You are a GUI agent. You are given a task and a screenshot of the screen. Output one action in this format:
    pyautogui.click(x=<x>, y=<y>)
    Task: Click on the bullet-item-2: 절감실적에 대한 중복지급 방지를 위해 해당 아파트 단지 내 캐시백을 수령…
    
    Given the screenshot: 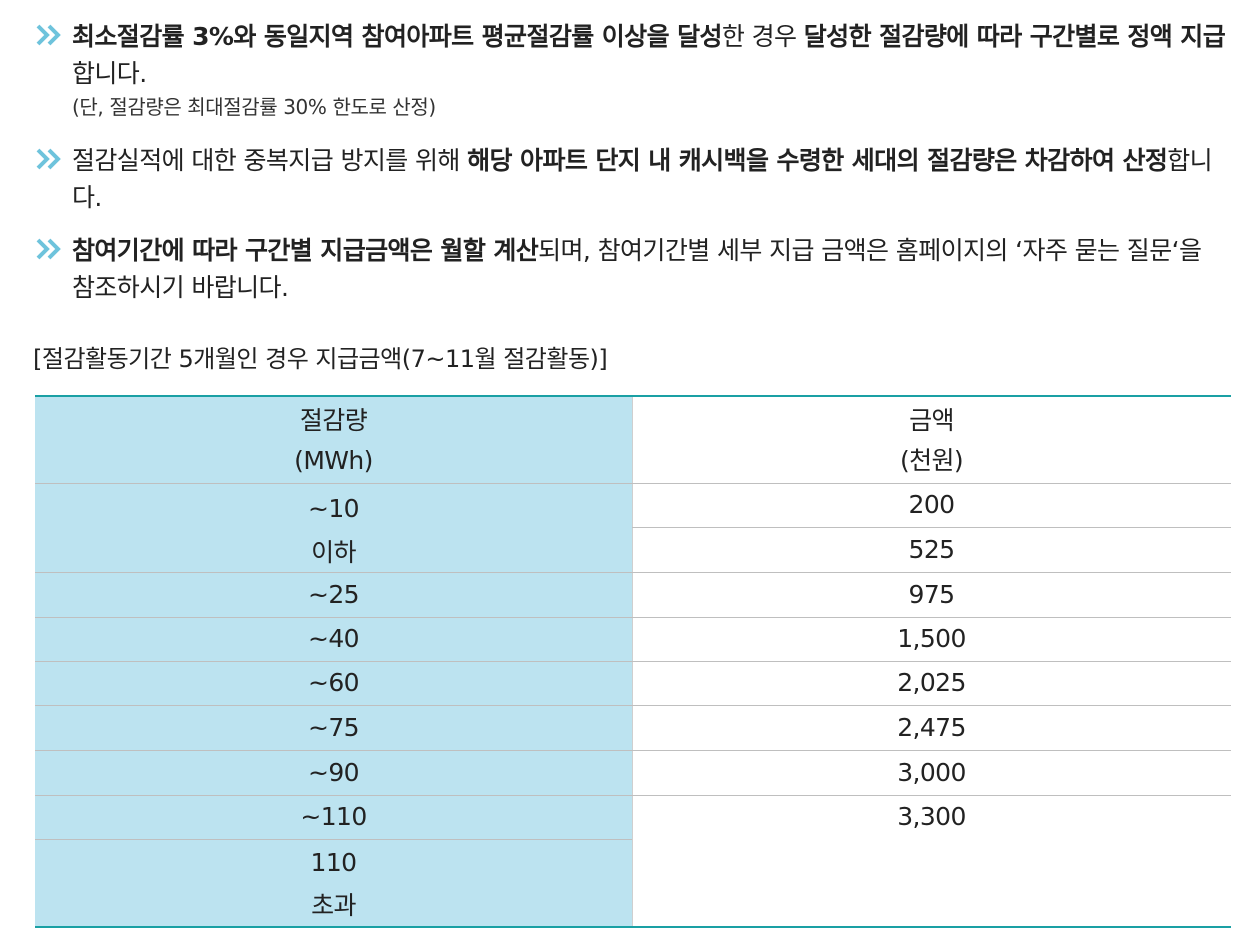 What is the action you would take?
    pyautogui.click(x=633, y=179)
    